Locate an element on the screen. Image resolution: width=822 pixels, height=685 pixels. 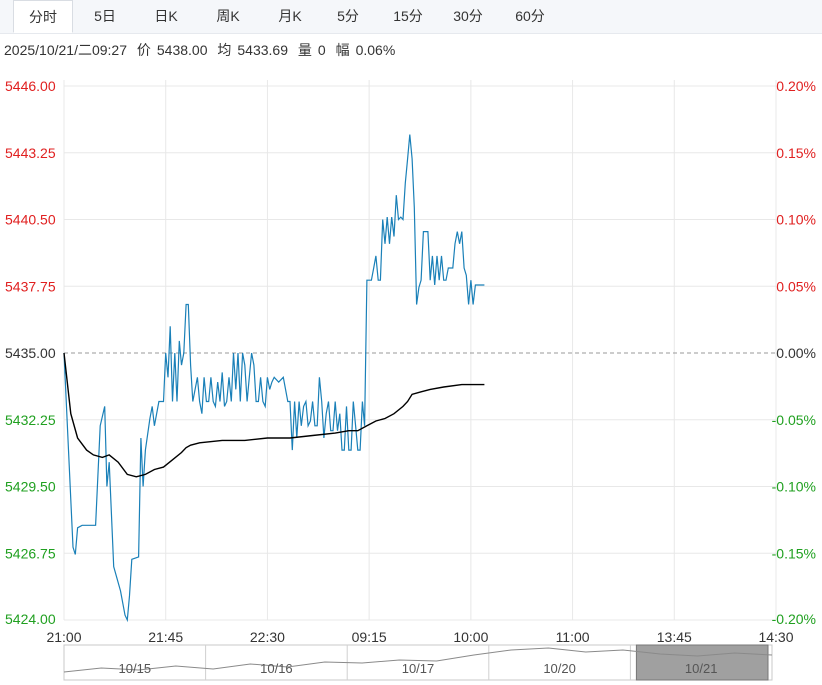
navigator-label: 10/21 is located at coordinates (701, 668).